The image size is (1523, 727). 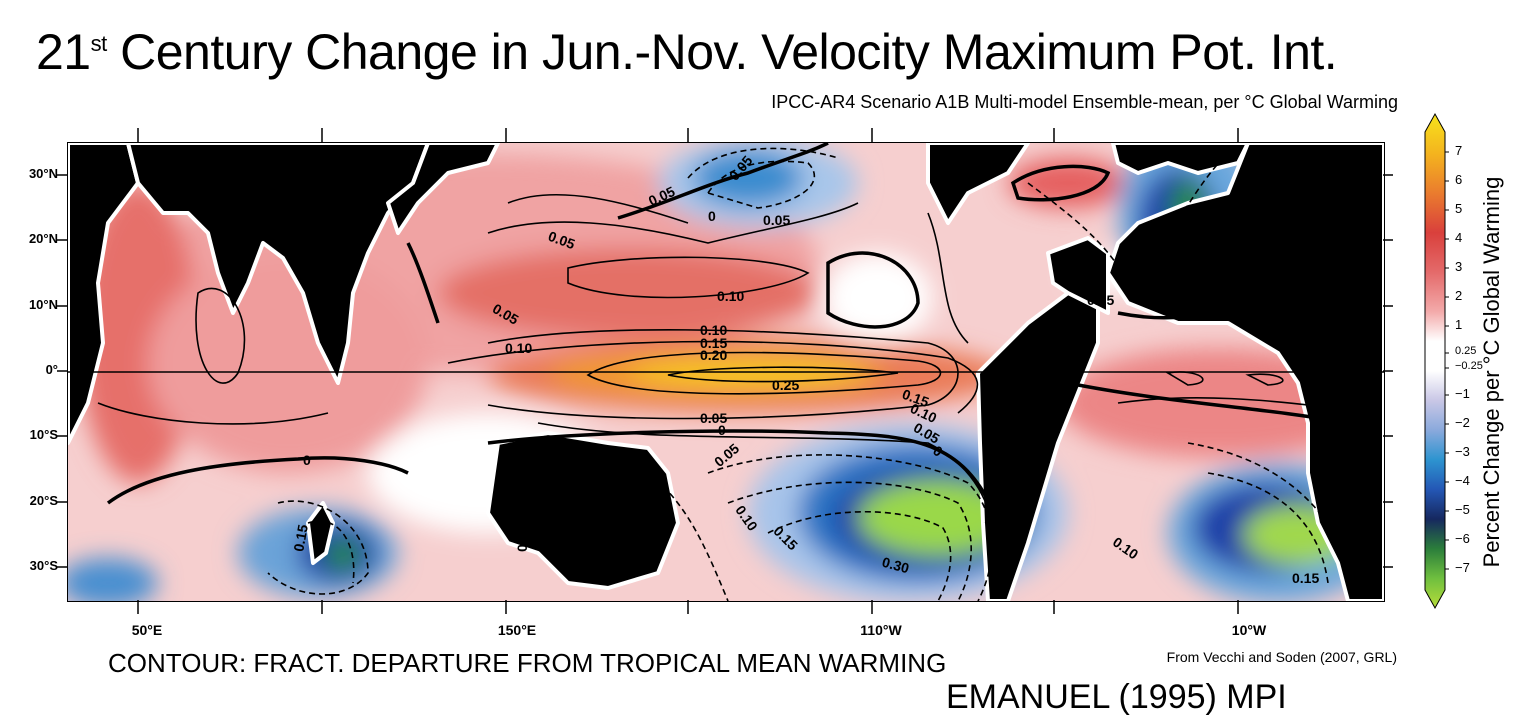 What do you see at coordinates (1462, 422) in the screenshot?
I see `colorbar-tick: −2` at bounding box center [1462, 422].